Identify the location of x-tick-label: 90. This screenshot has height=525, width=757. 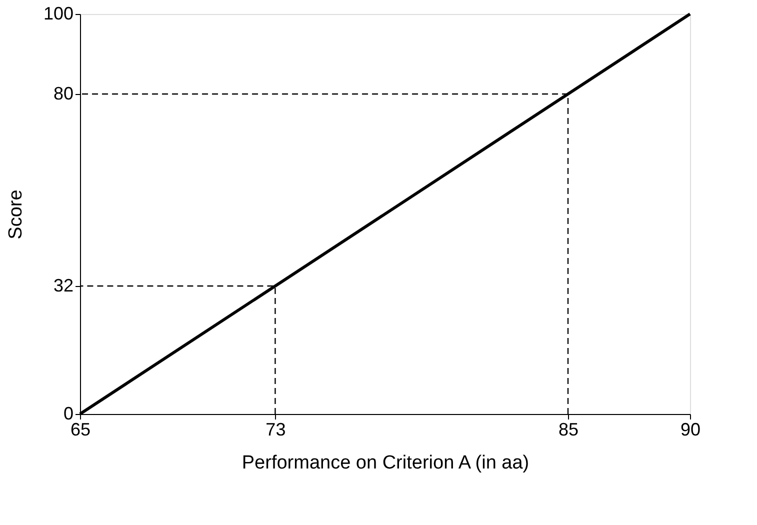
(690, 430).